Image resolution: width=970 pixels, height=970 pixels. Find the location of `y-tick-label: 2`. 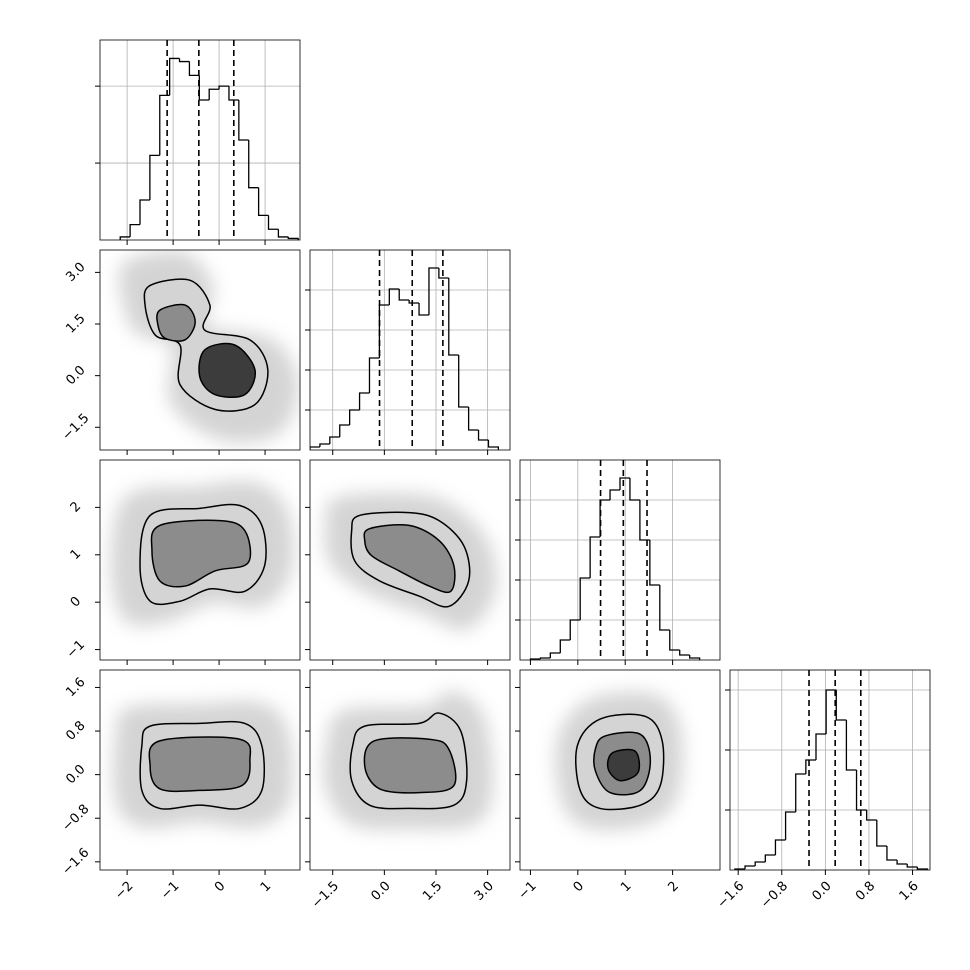

y-tick-label: 2 is located at coordinates (76, 507).